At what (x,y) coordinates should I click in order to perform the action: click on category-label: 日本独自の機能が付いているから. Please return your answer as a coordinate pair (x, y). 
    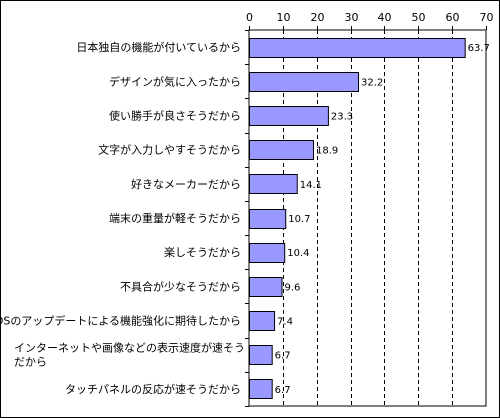
    Looking at the image, I should click on (158, 47).